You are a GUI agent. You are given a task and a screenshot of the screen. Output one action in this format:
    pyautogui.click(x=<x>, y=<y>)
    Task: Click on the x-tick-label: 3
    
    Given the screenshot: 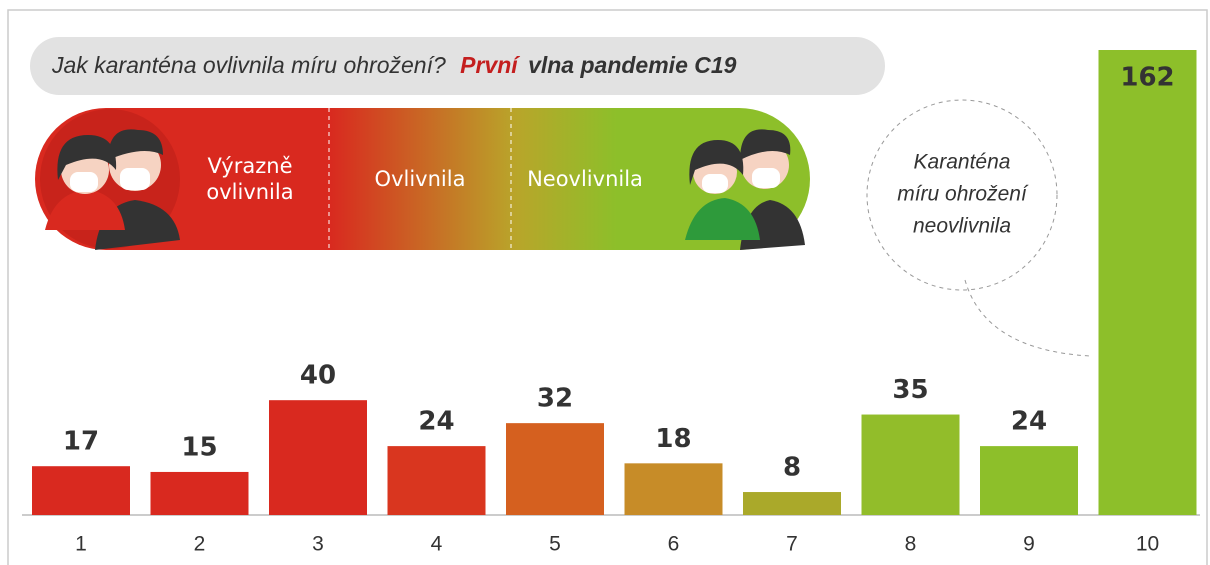 What is the action you would take?
    pyautogui.click(x=318, y=544)
    